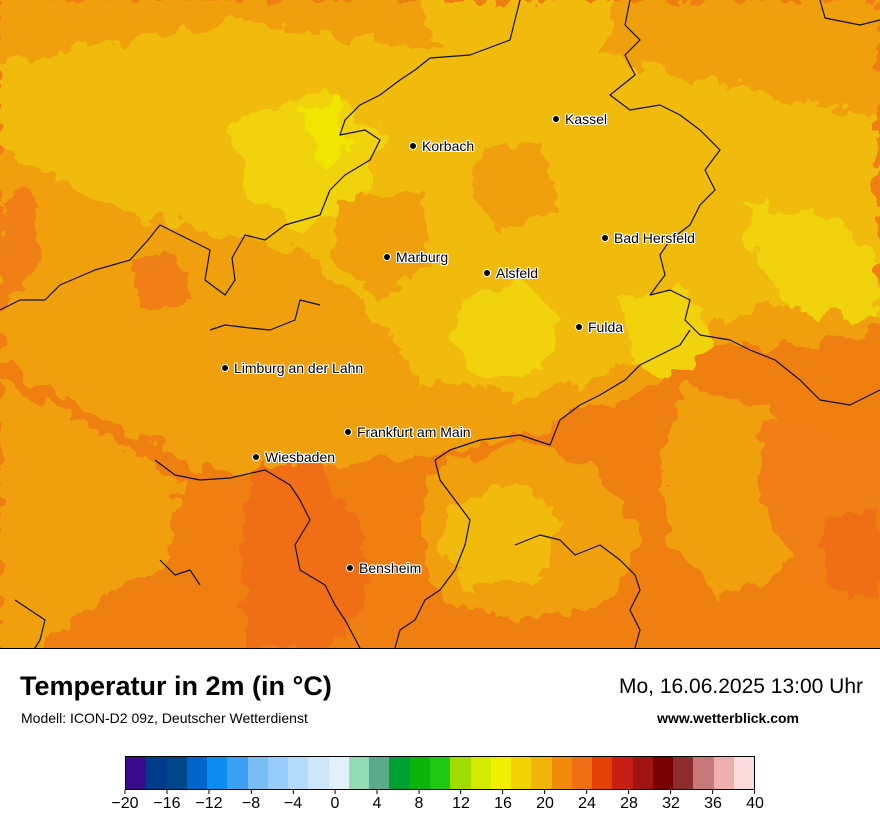  I want to click on tick-label: −12, so click(209, 803).